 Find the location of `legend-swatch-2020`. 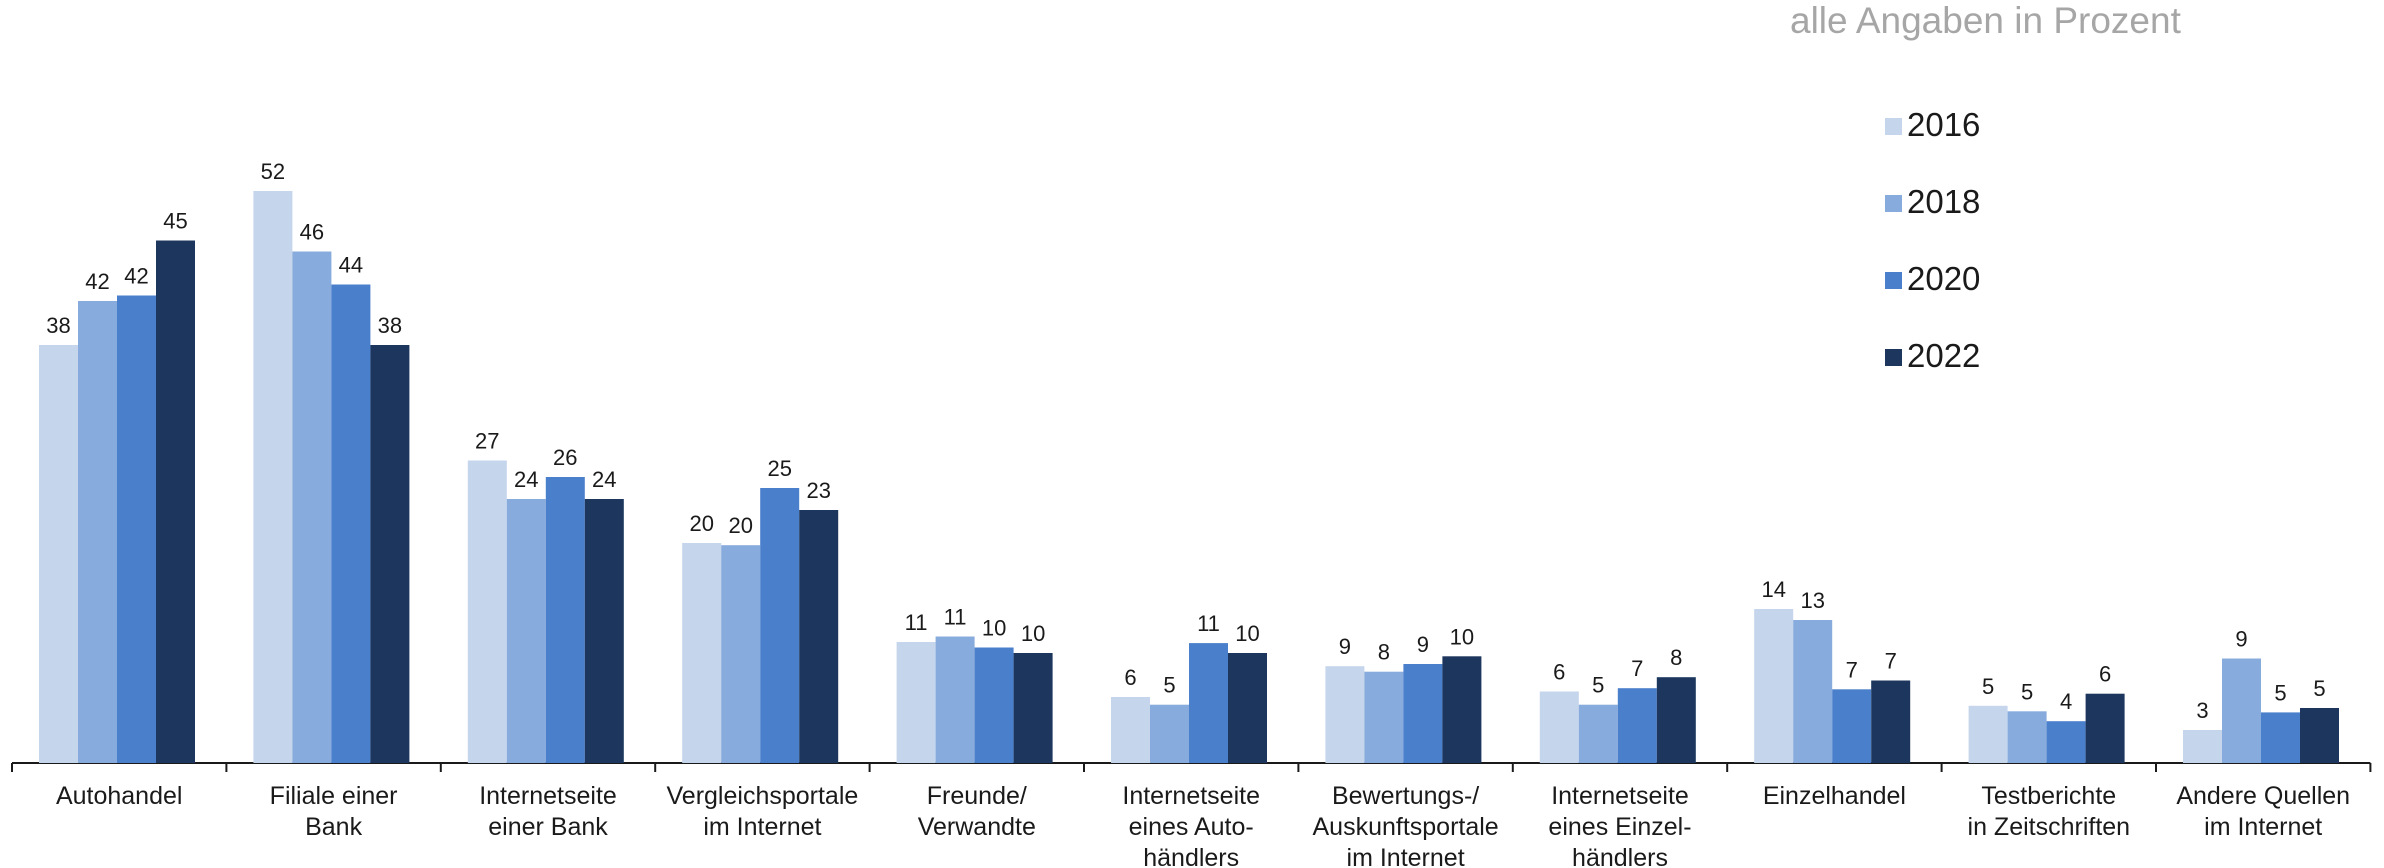

legend-swatch-2020 is located at coordinates (1893, 280).